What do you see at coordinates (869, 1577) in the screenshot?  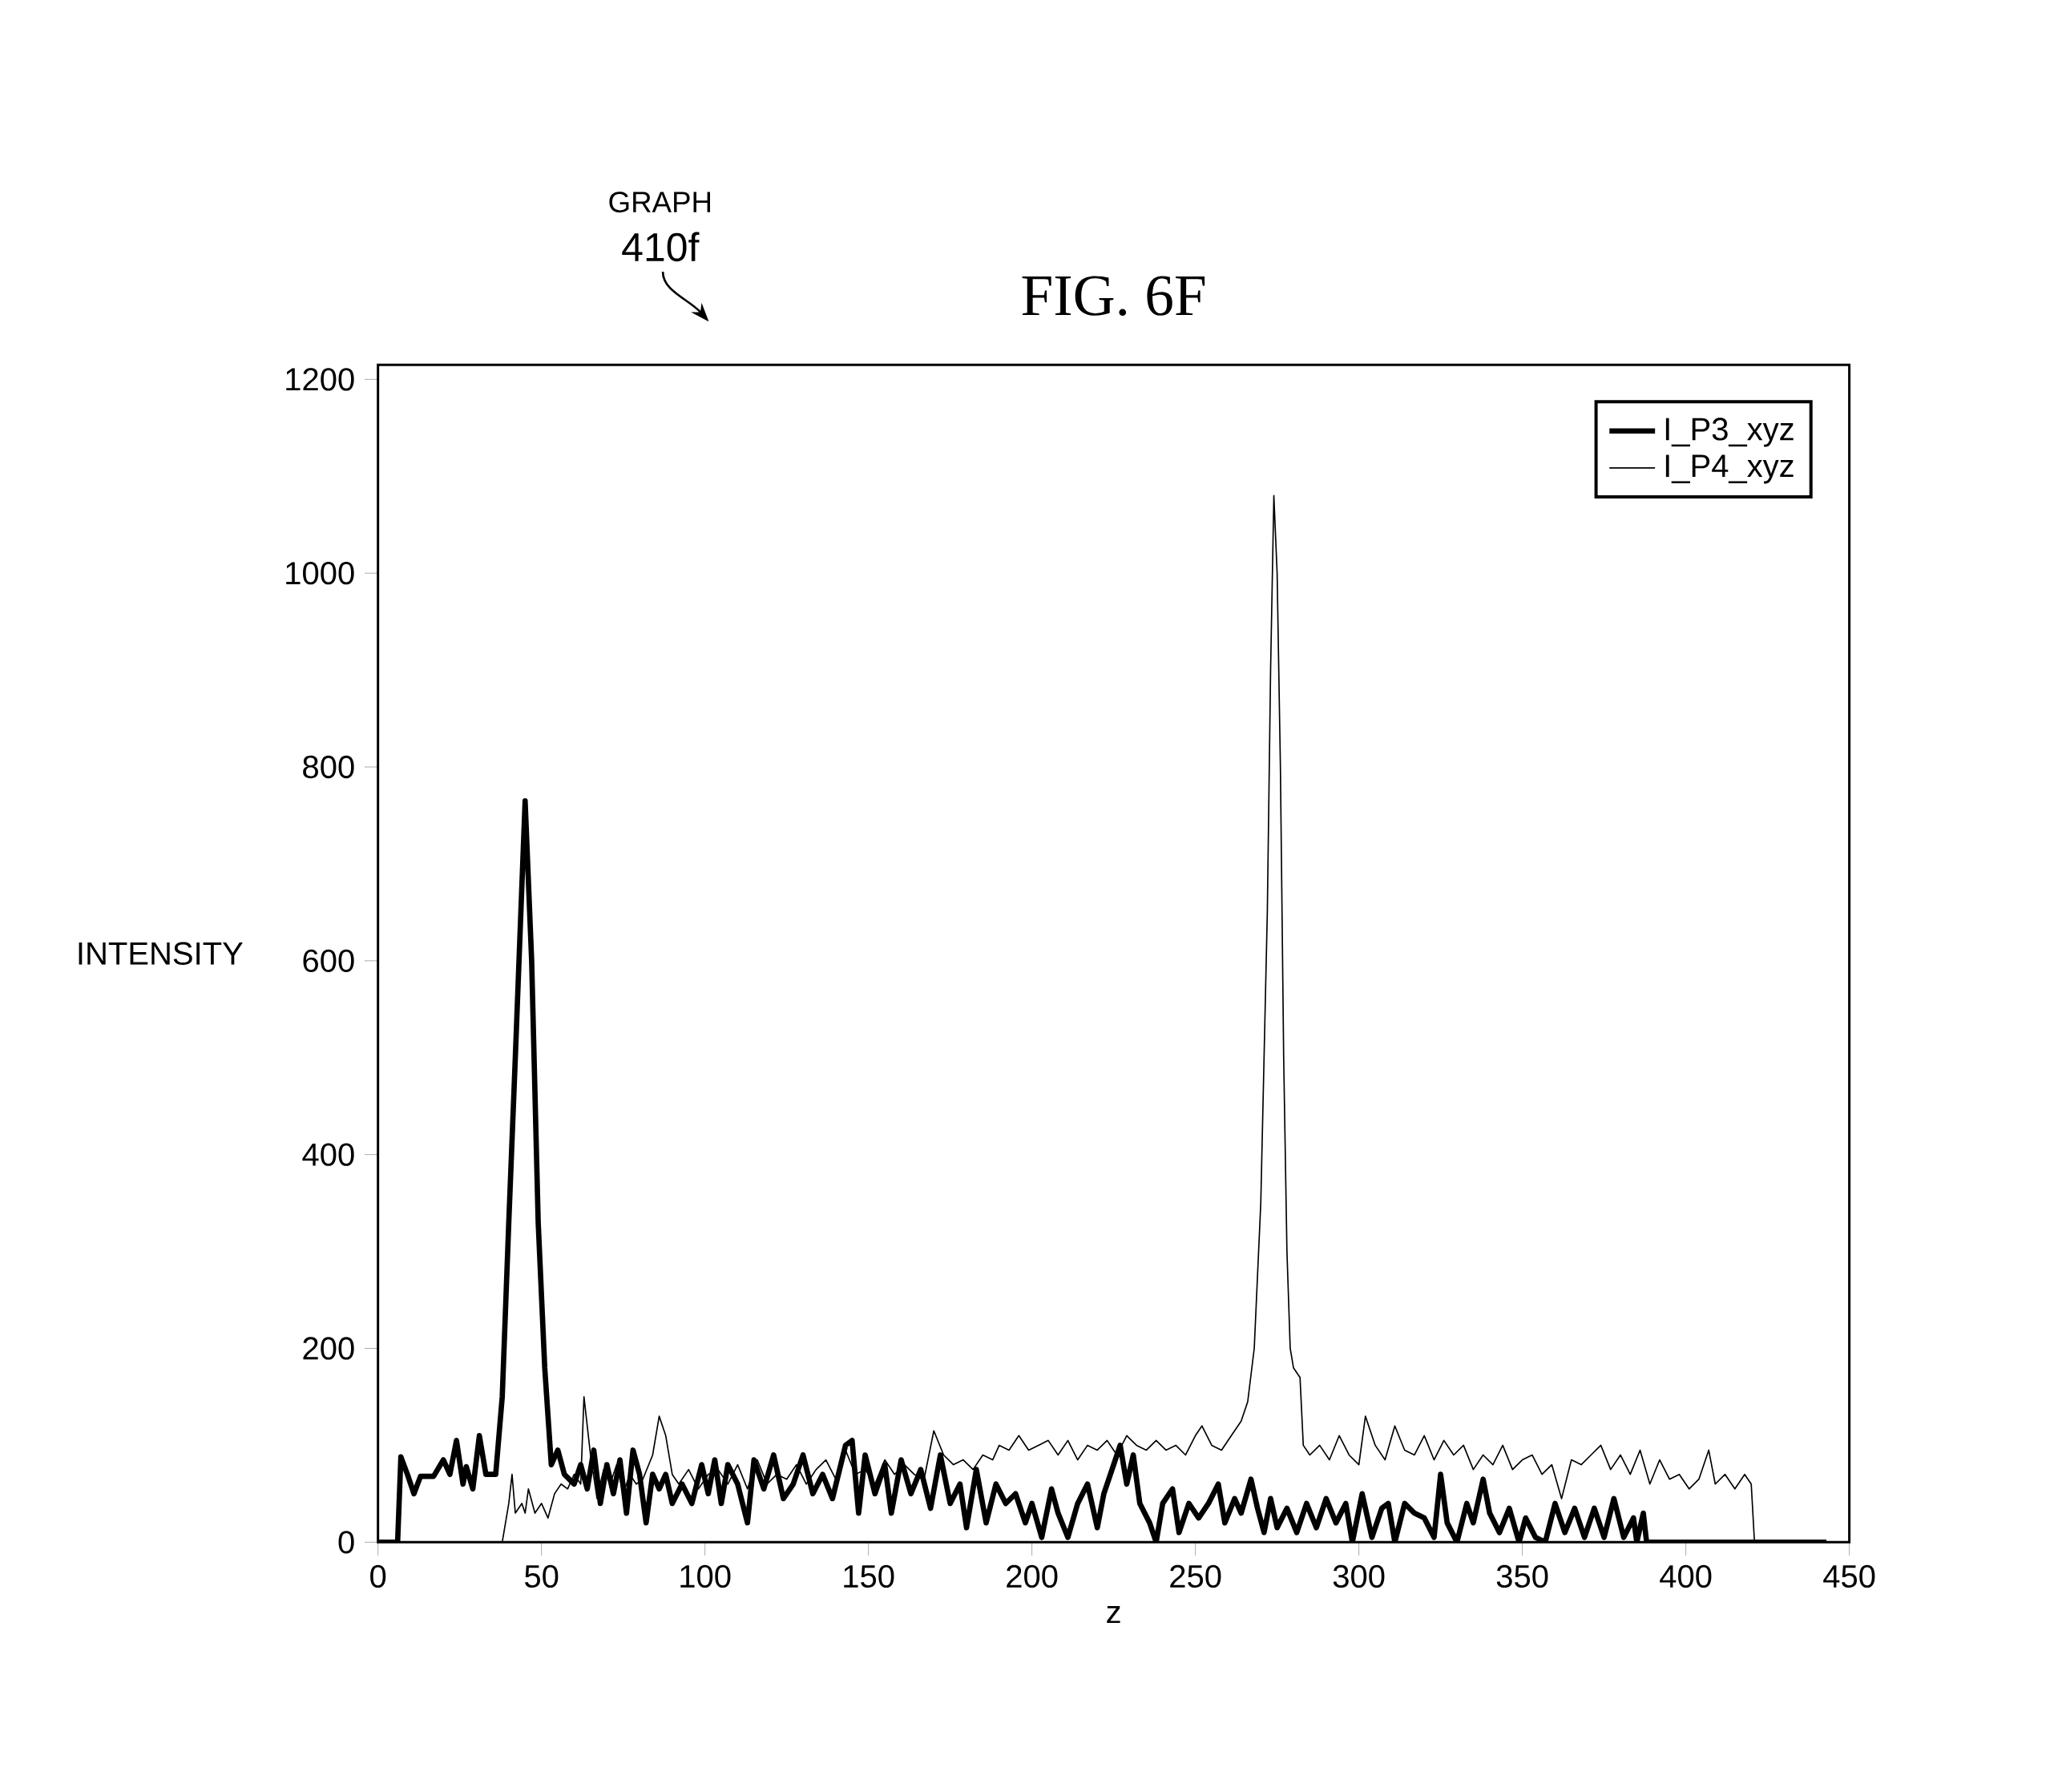 I see `x-tick-label: 150` at bounding box center [869, 1577].